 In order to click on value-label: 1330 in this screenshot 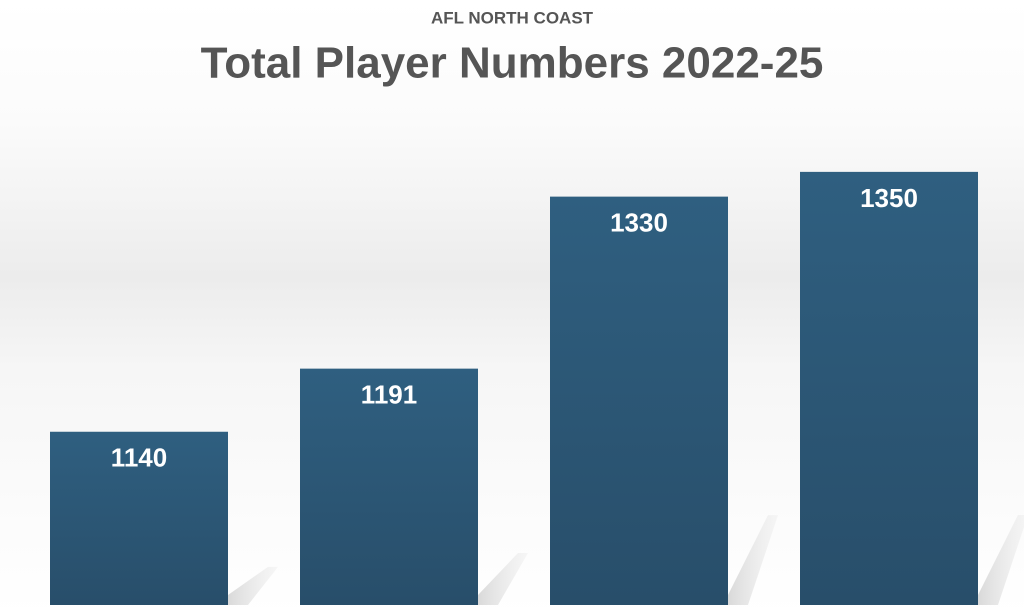, I will do `click(639, 223)`.